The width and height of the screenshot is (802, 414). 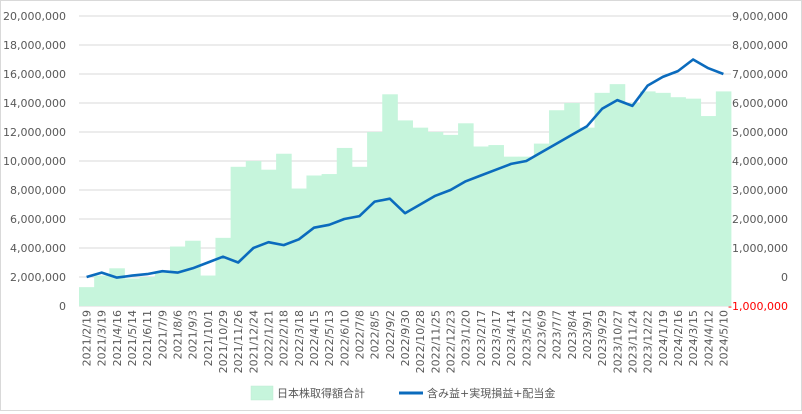 What do you see at coordinates (617, 341) in the screenshot?
I see `x-tick-label: 2023/10/27` at bounding box center [617, 341].